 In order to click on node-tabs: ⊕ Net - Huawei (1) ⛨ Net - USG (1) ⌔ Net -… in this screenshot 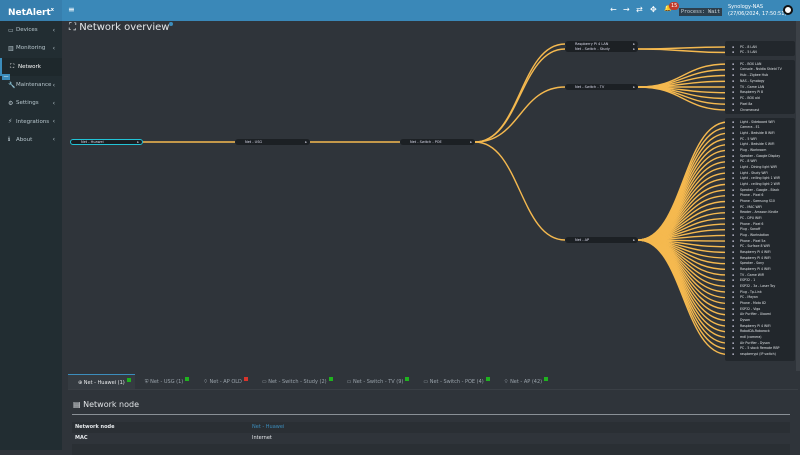, I will do `click(433, 382)`.